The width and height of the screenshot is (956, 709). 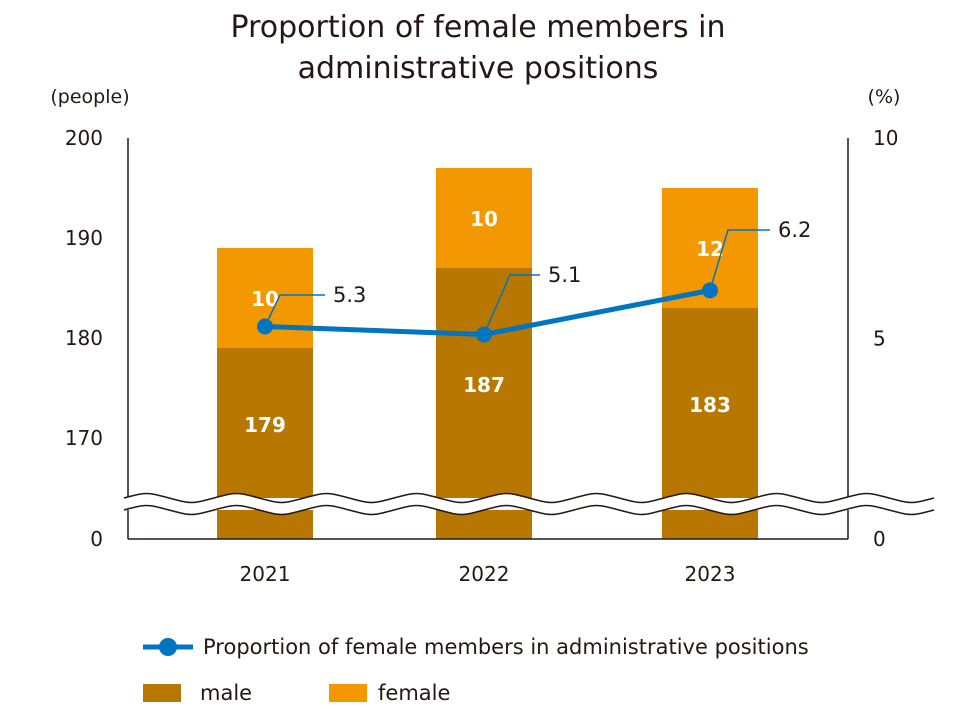 What do you see at coordinates (484, 385) in the screenshot?
I see `data-label-male-2022: 187` at bounding box center [484, 385].